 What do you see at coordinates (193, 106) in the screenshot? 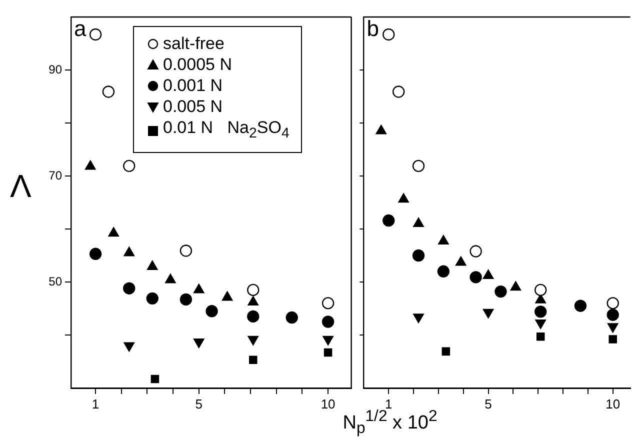
I see `legend-label: 0.005 N` at bounding box center [193, 106].